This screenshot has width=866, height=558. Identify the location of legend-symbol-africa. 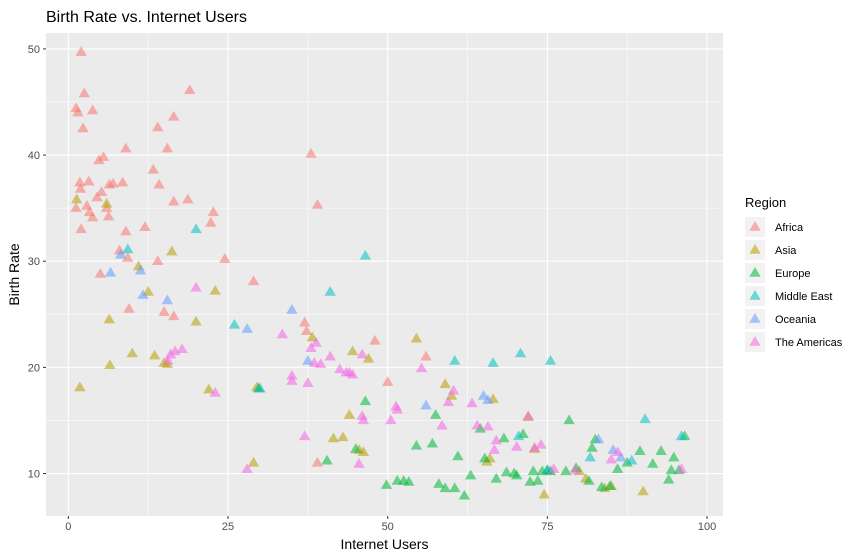
(755, 226).